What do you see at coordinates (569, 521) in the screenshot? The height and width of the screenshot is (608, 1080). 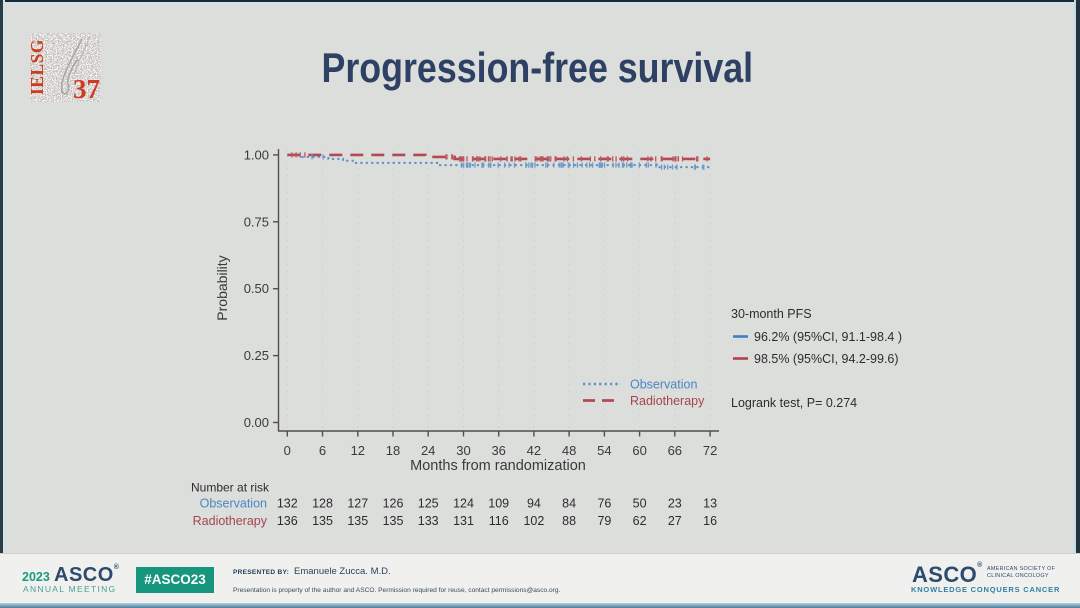 I see `svg-text: 88` at bounding box center [569, 521].